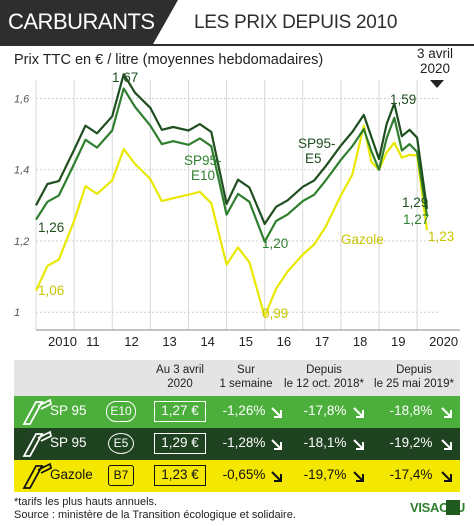 This screenshot has height=526, width=474. What do you see at coordinates (203, 175) in the screenshot?
I see `label-series-e10-line2: E10` at bounding box center [203, 175].